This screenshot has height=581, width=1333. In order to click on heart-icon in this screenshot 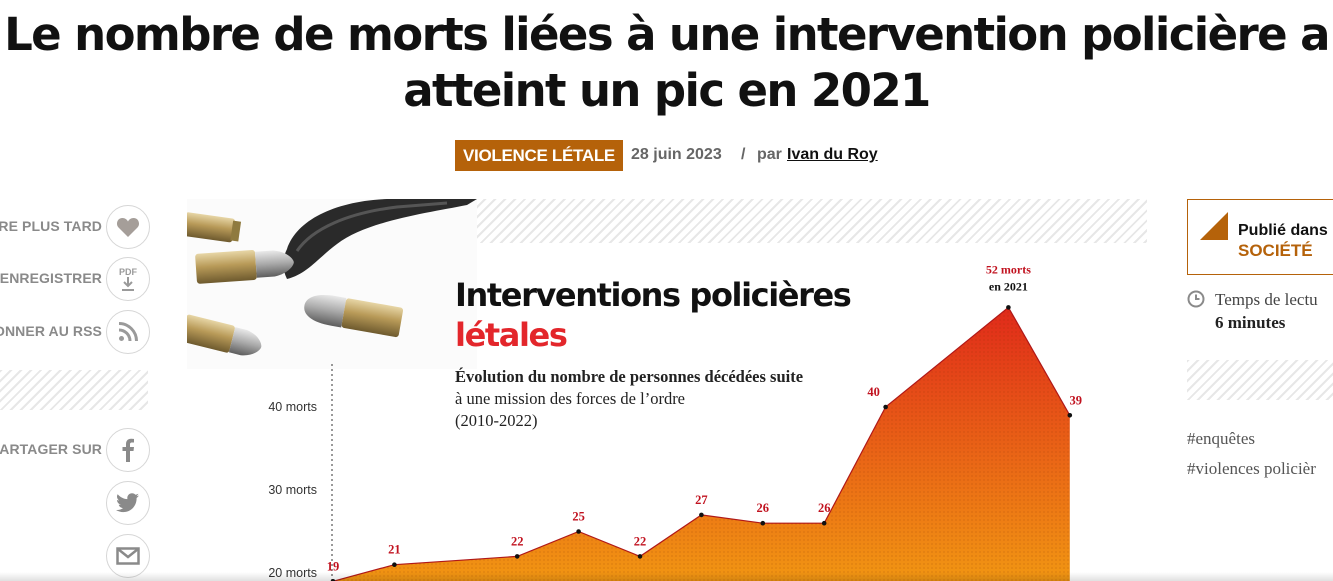, I will do `click(128, 227)`.